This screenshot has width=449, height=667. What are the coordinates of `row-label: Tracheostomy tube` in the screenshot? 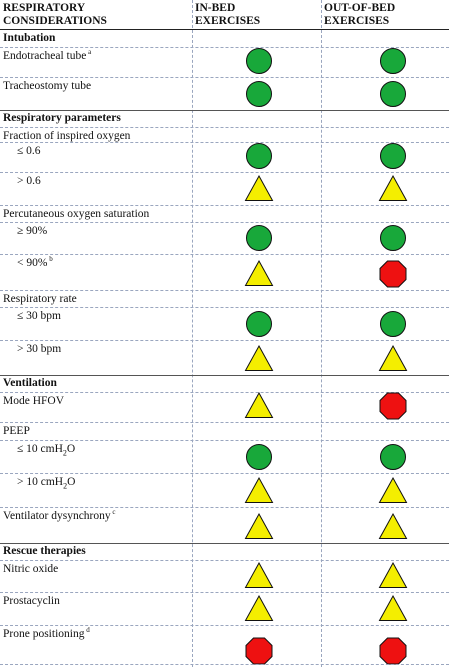 It's located at (47, 86).